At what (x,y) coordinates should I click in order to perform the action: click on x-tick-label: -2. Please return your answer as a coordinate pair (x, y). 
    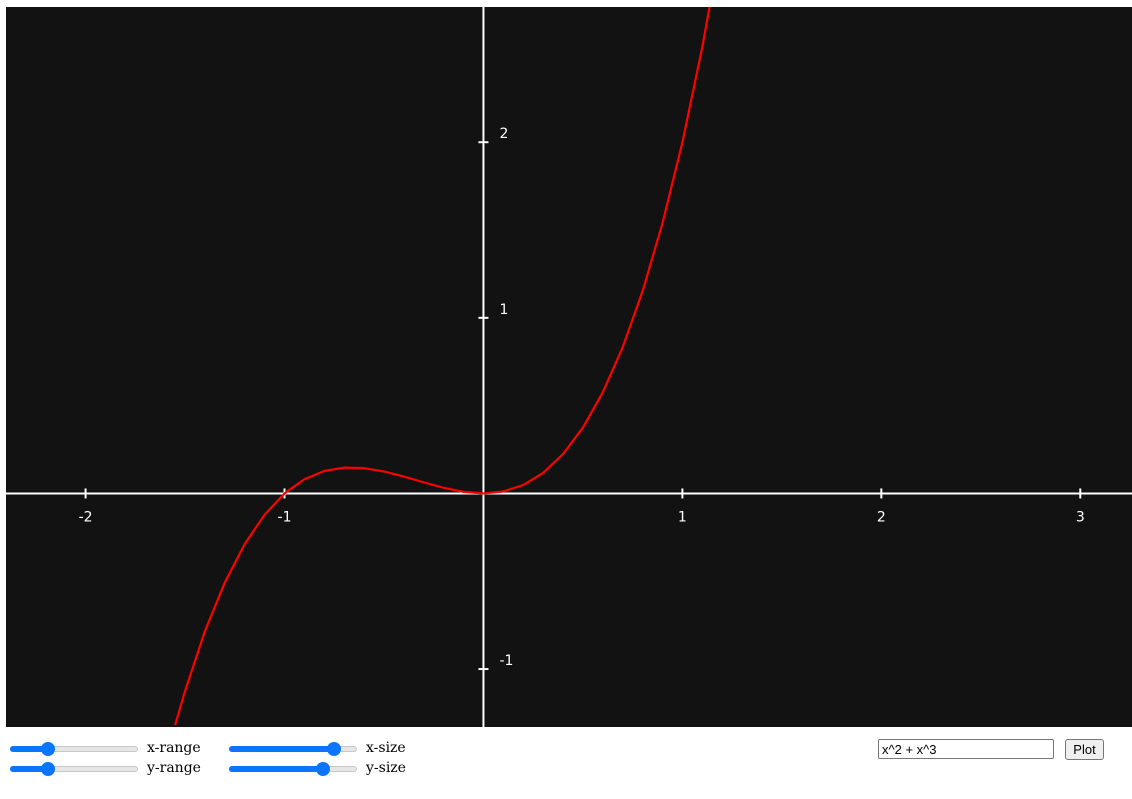
    Looking at the image, I should click on (86, 517).